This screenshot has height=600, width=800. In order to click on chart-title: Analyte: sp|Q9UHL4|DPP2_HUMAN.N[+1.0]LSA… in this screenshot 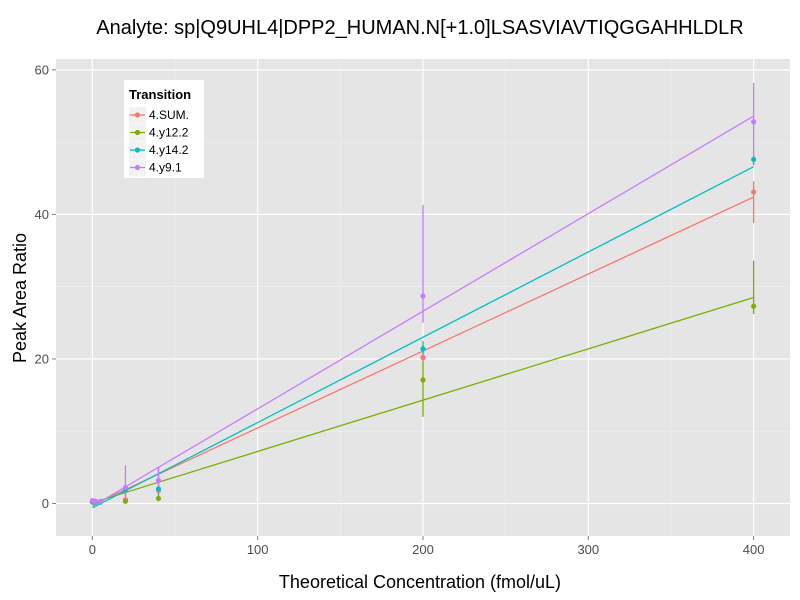, I will do `click(419, 28)`.